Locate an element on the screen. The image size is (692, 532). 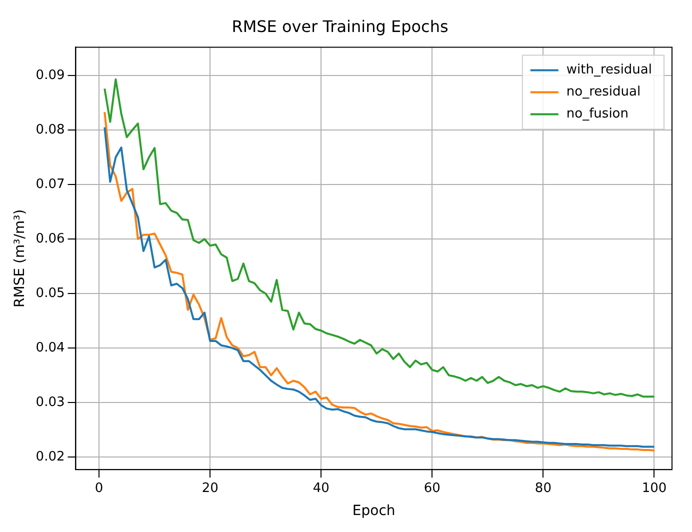
x-tick-label: 0 is located at coordinates (99, 488).